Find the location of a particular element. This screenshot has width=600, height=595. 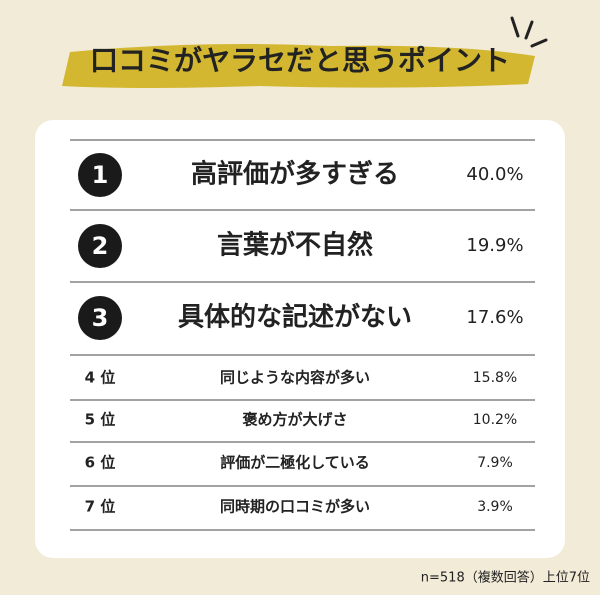

rank: 2 is located at coordinates (100, 246).